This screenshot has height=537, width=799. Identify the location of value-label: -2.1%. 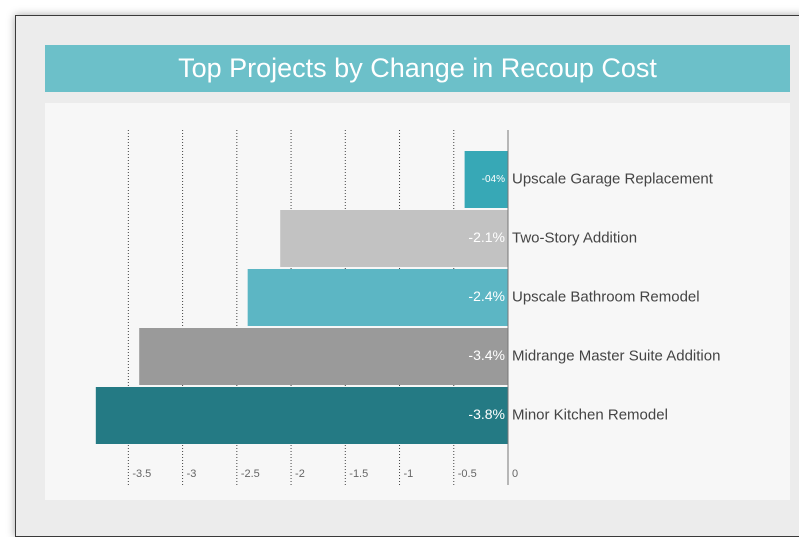
(486, 237).